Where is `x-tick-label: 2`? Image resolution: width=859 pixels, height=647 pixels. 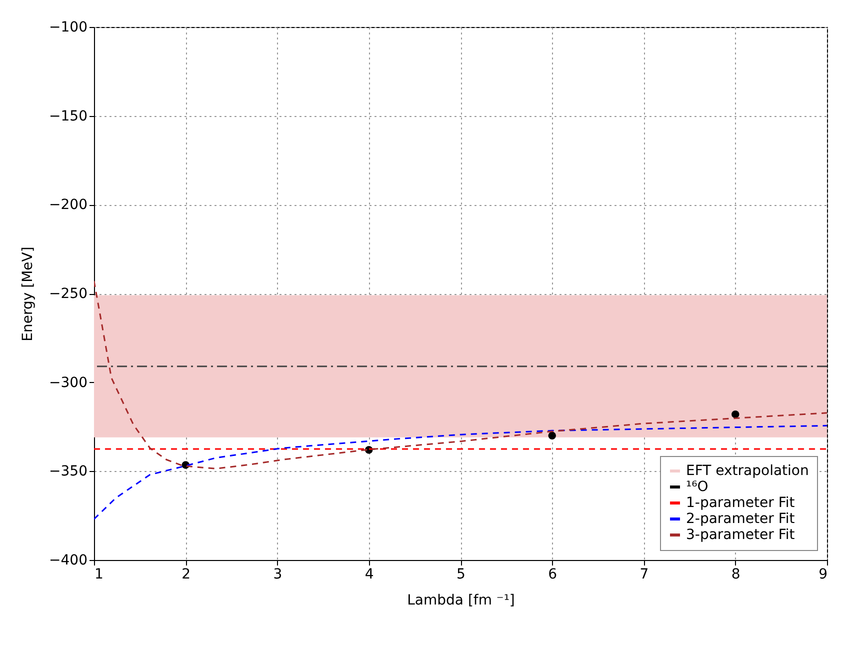 x-tick-label: 2 is located at coordinates (186, 574).